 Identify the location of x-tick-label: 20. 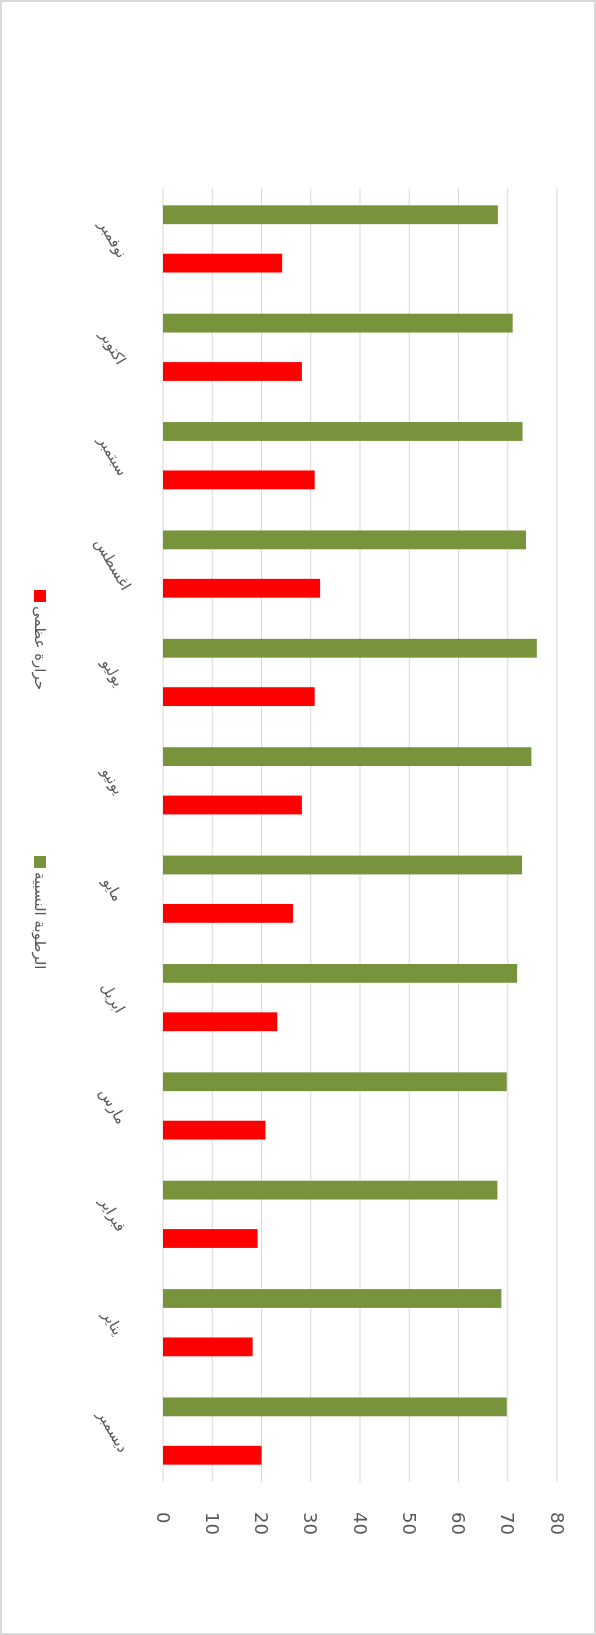
(262, 1523).